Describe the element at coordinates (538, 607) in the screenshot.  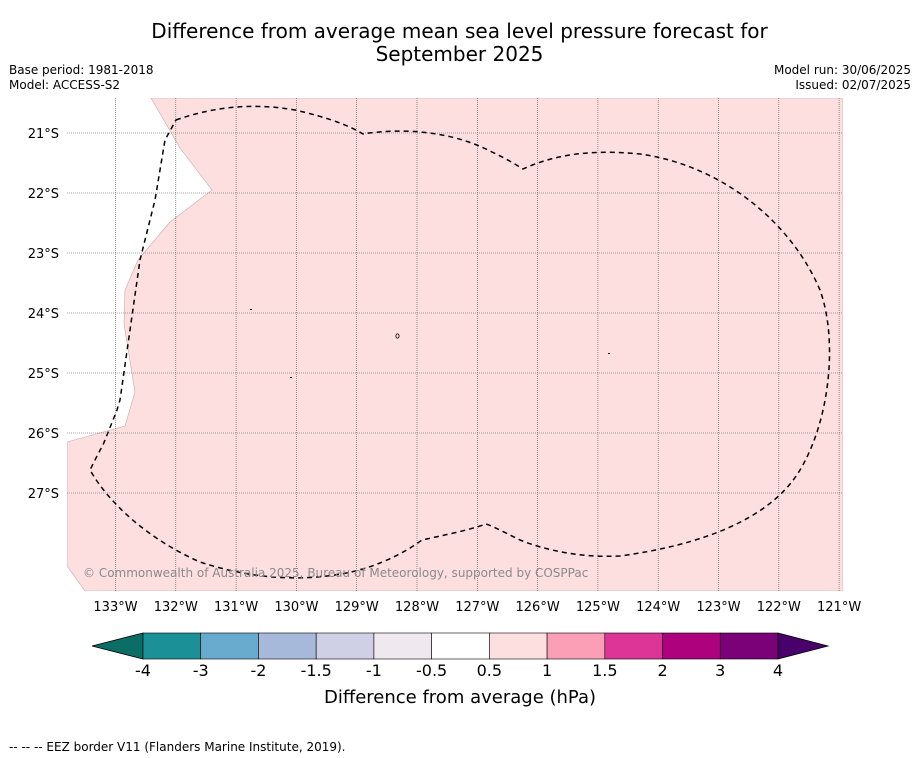
I see `lon-label: 126°W` at that location.